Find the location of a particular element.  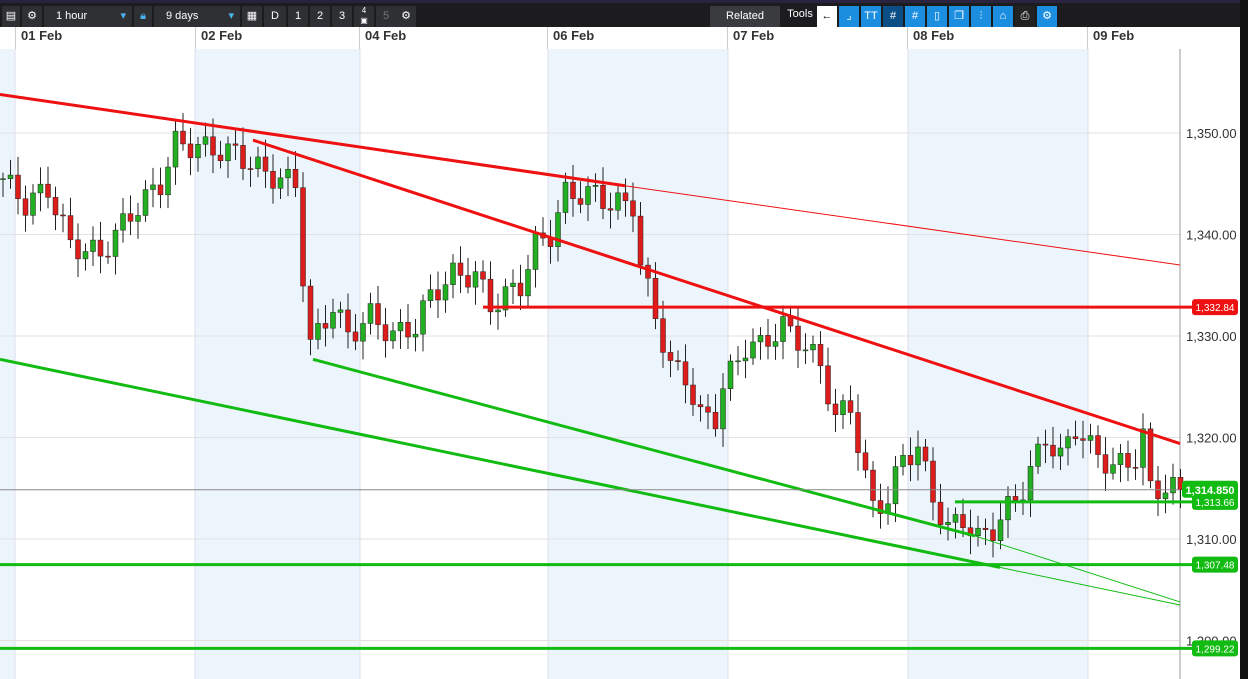

text-tool-icon: TT is located at coordinates (871, 16).